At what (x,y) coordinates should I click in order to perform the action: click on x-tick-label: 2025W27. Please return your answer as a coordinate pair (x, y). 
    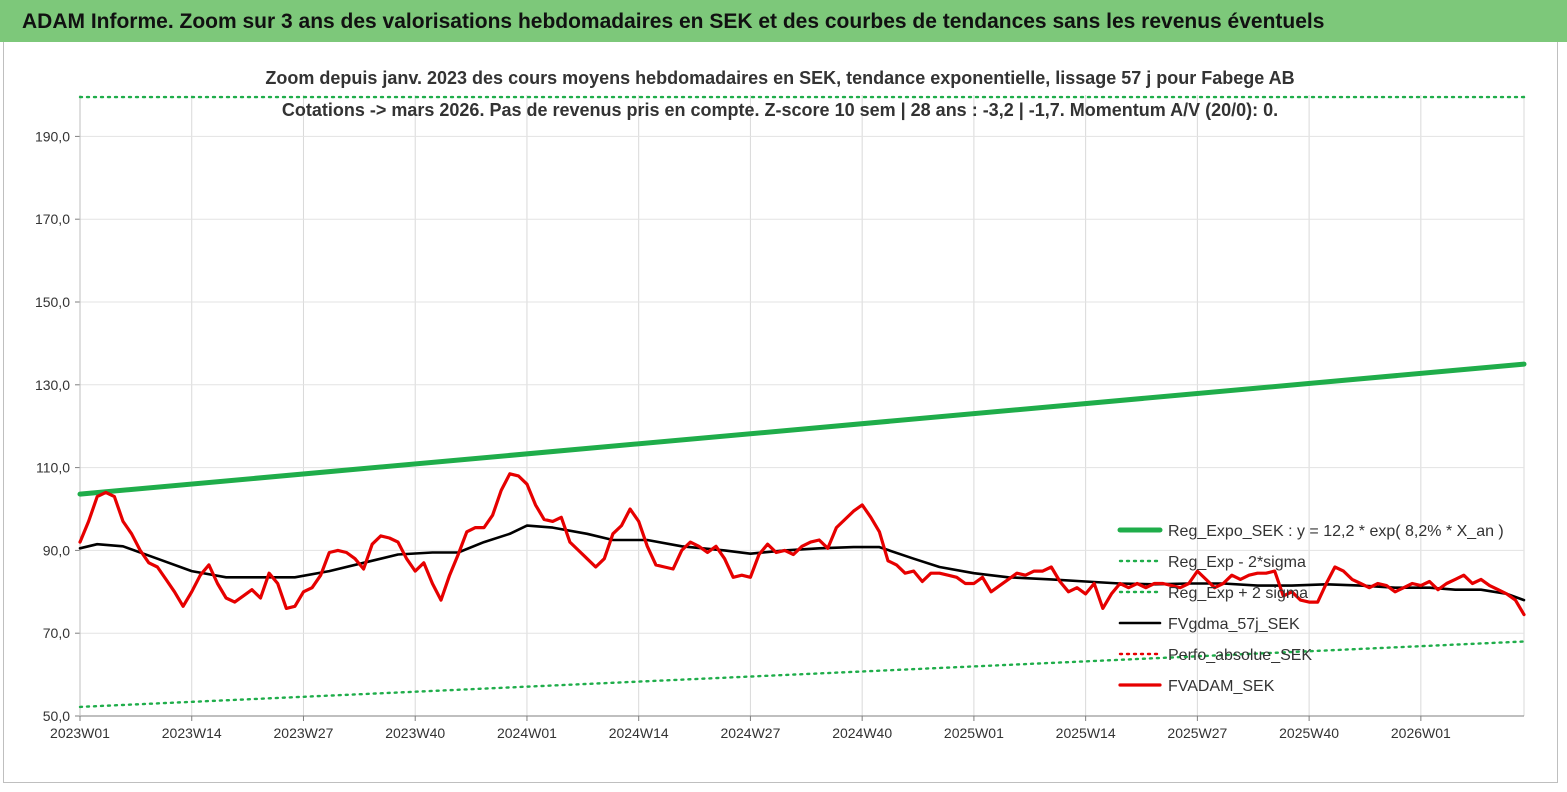
    Looking at the image, I should click on (1197, 733).